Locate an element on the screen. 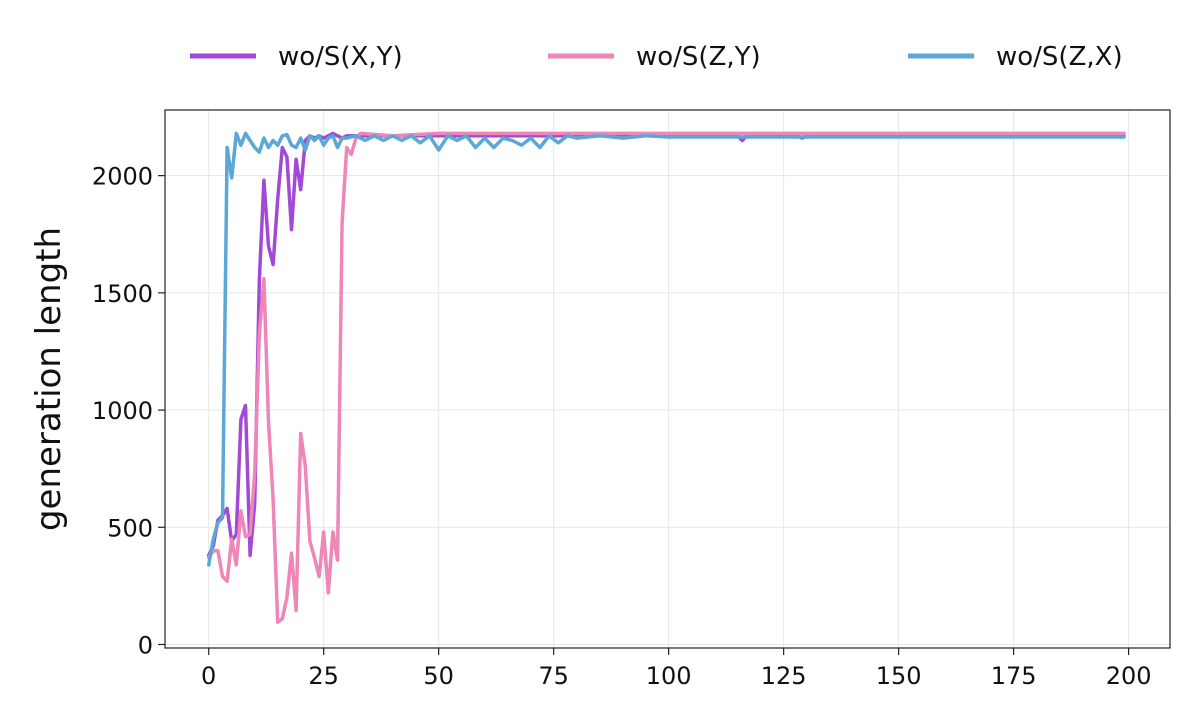 The height and width of the screenshot is (720, 1200). y-tick-label: 1000 is located at coordinates (122, 411).